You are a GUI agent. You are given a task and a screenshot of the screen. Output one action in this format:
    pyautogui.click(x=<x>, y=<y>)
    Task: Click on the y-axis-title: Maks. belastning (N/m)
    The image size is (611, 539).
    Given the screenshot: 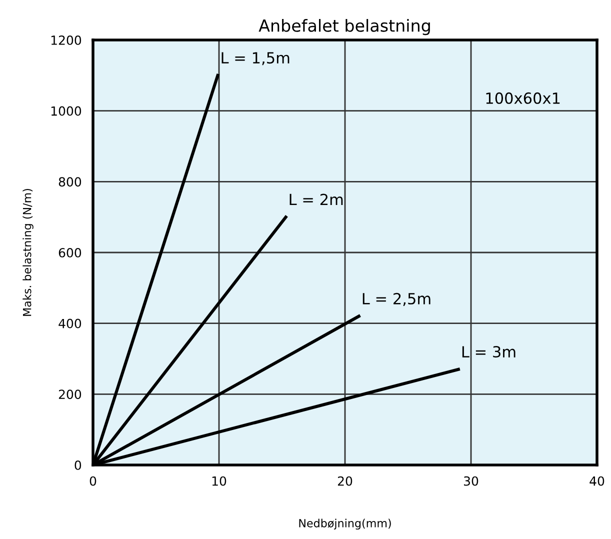 What is the action you would take?
    pyautogui.click(x=28, y=252)
    